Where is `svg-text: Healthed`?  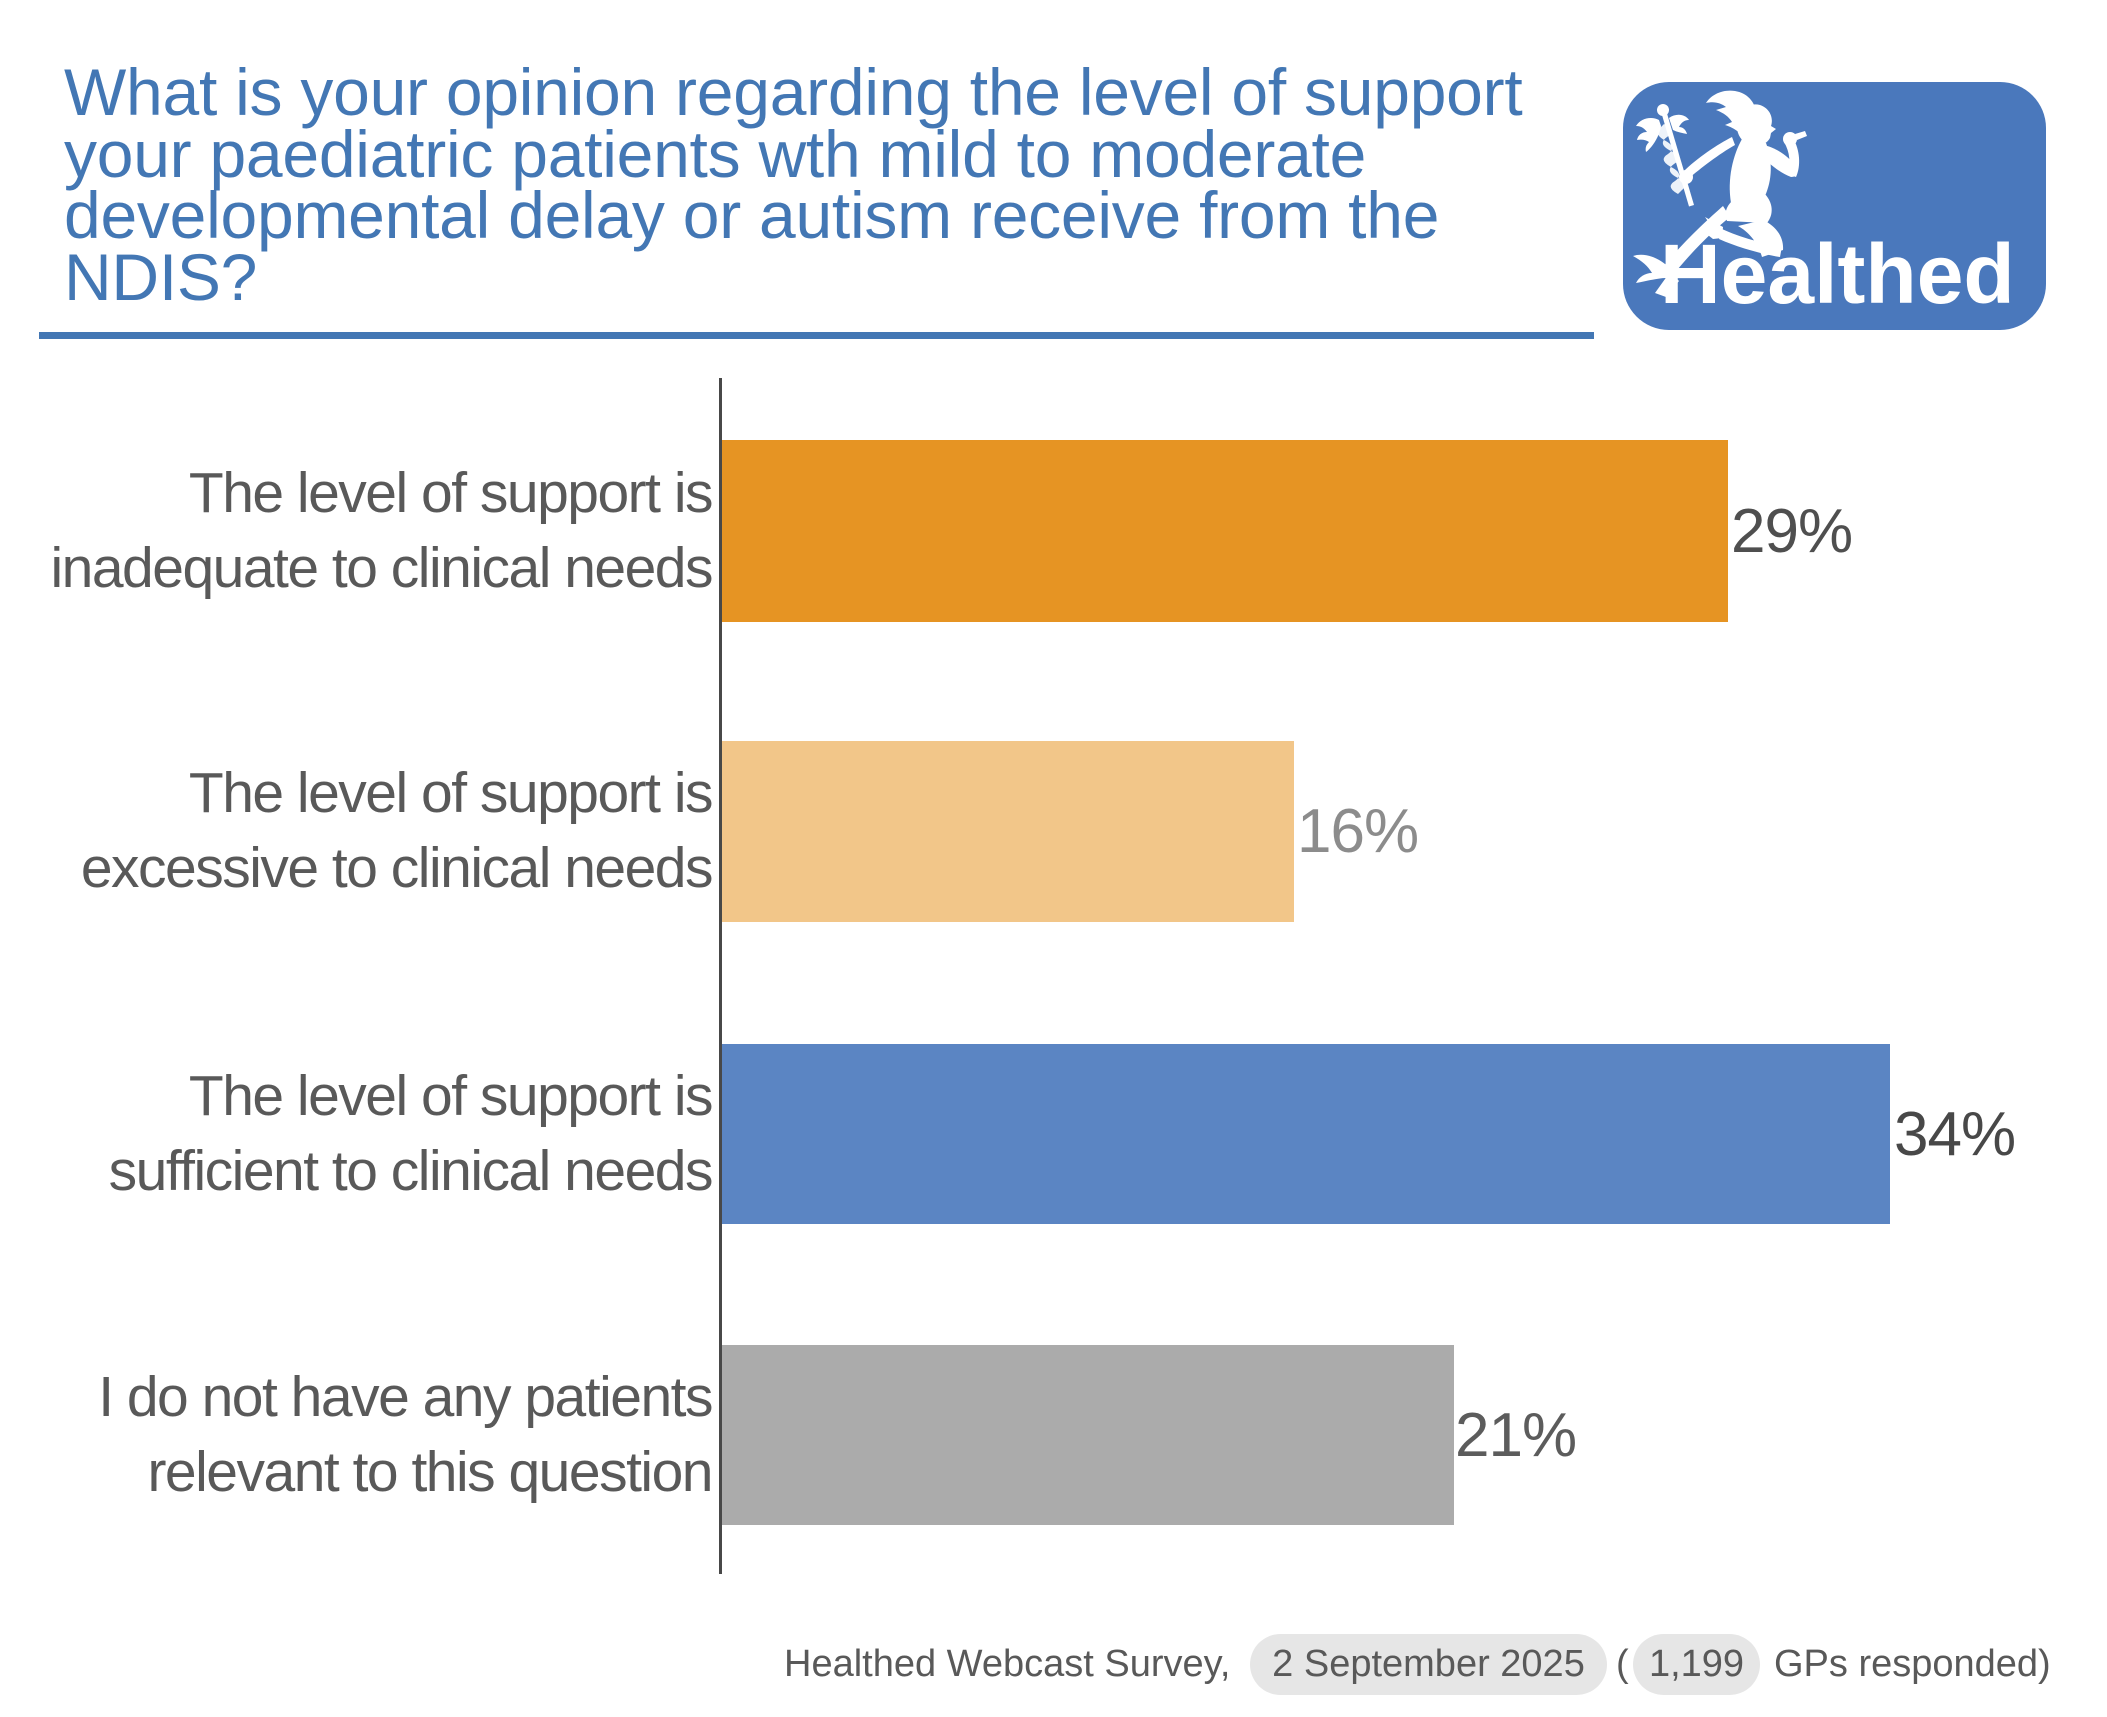
svg-text: Healthed is located at coordinates (1837, 274).